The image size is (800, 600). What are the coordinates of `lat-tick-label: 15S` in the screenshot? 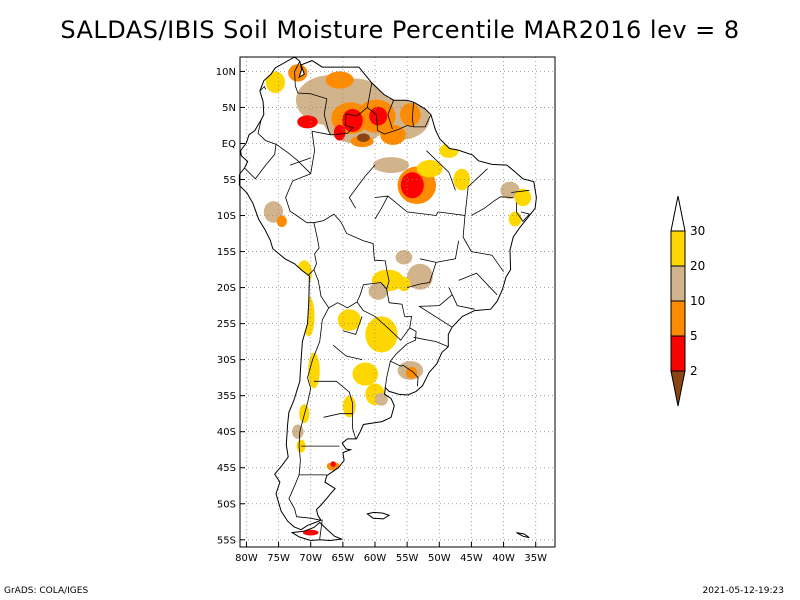 It's located at (226, 252).